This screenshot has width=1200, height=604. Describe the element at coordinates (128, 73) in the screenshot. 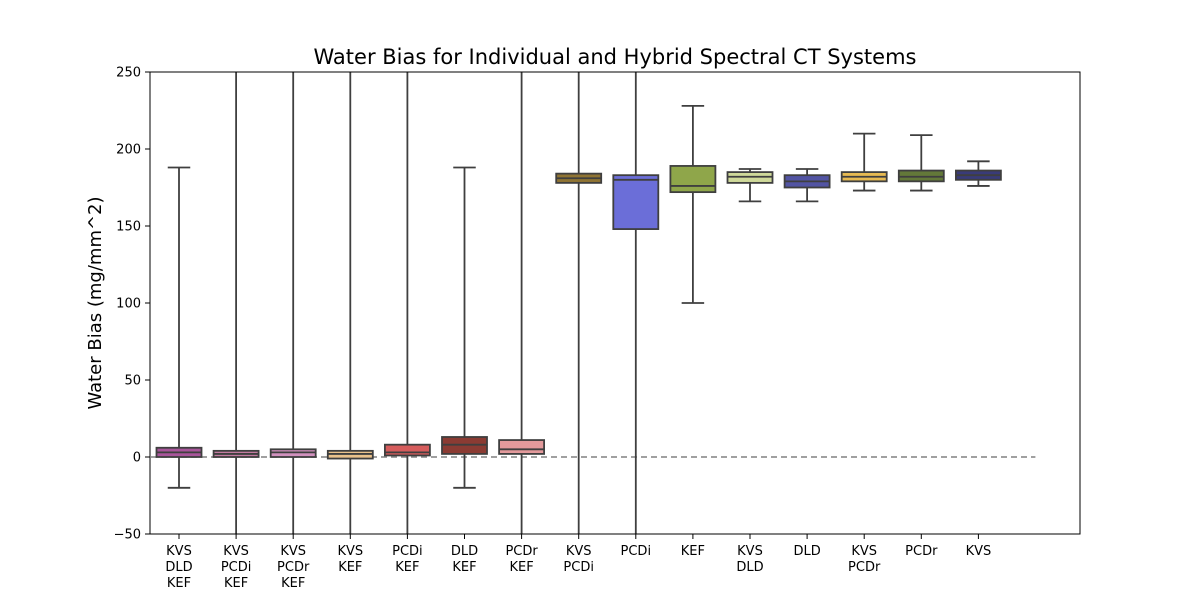

I see `y-tick-label: 250` at that location.